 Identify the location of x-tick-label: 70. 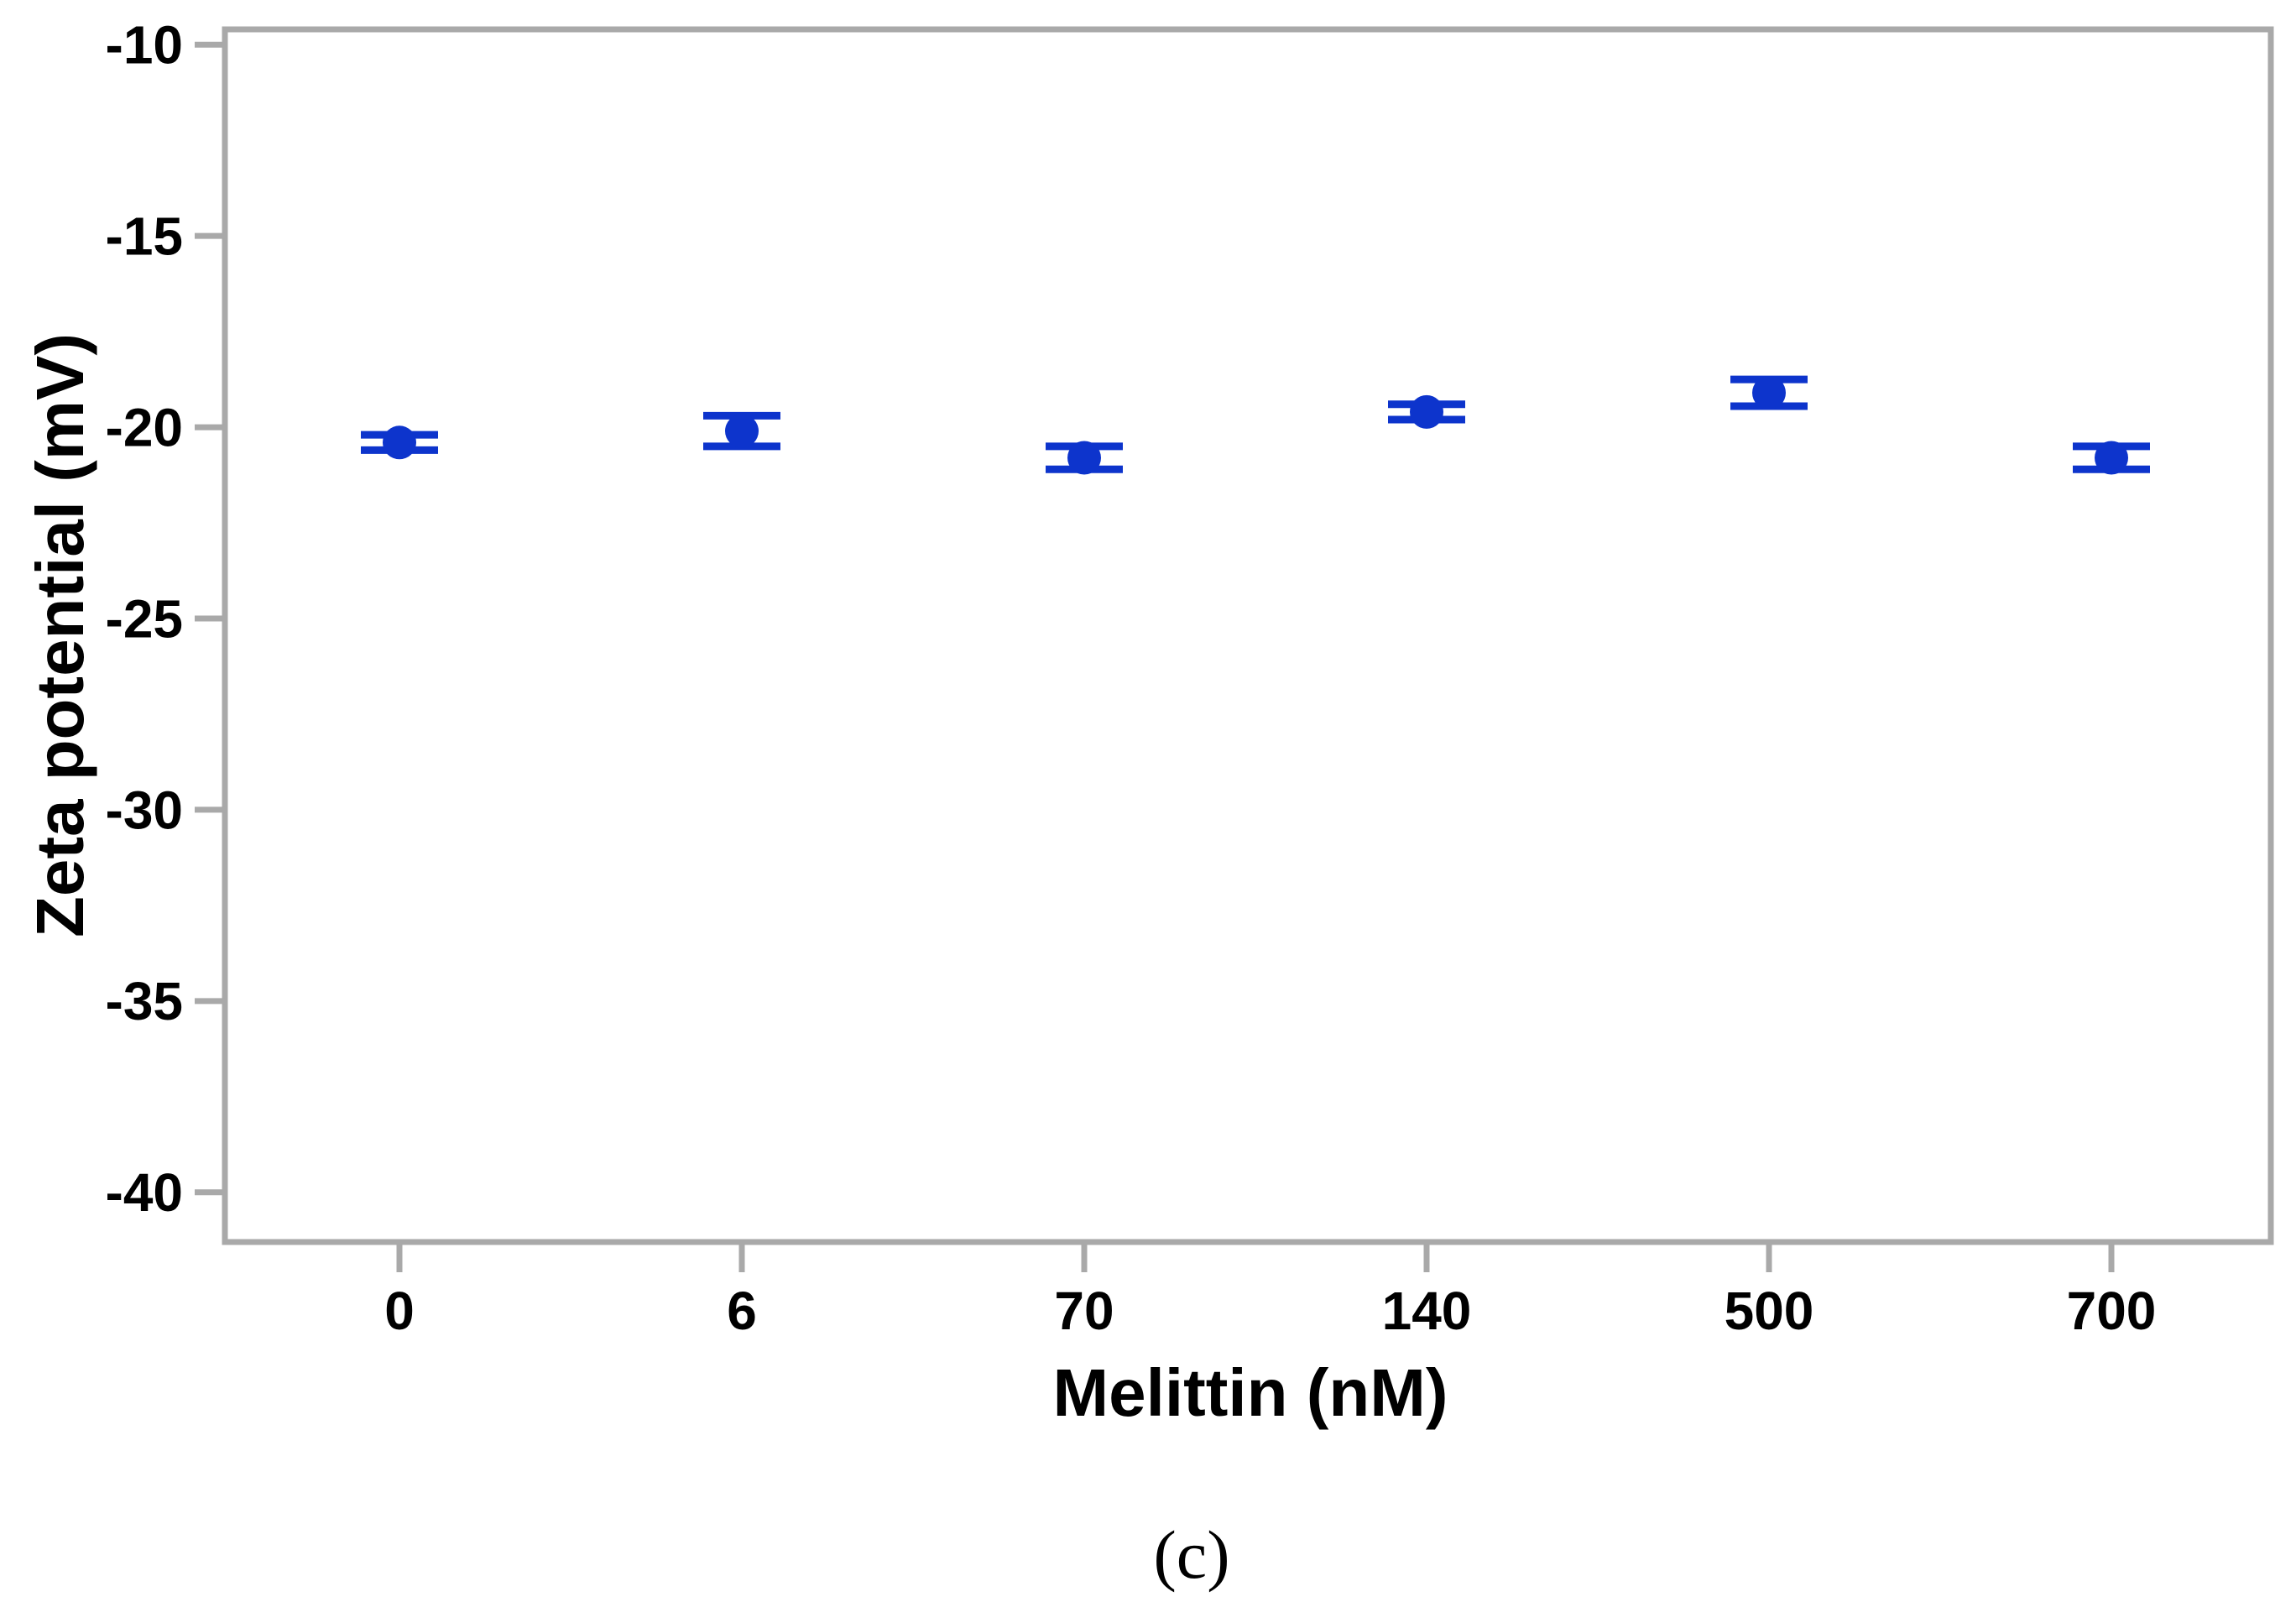
(1084, 1311).